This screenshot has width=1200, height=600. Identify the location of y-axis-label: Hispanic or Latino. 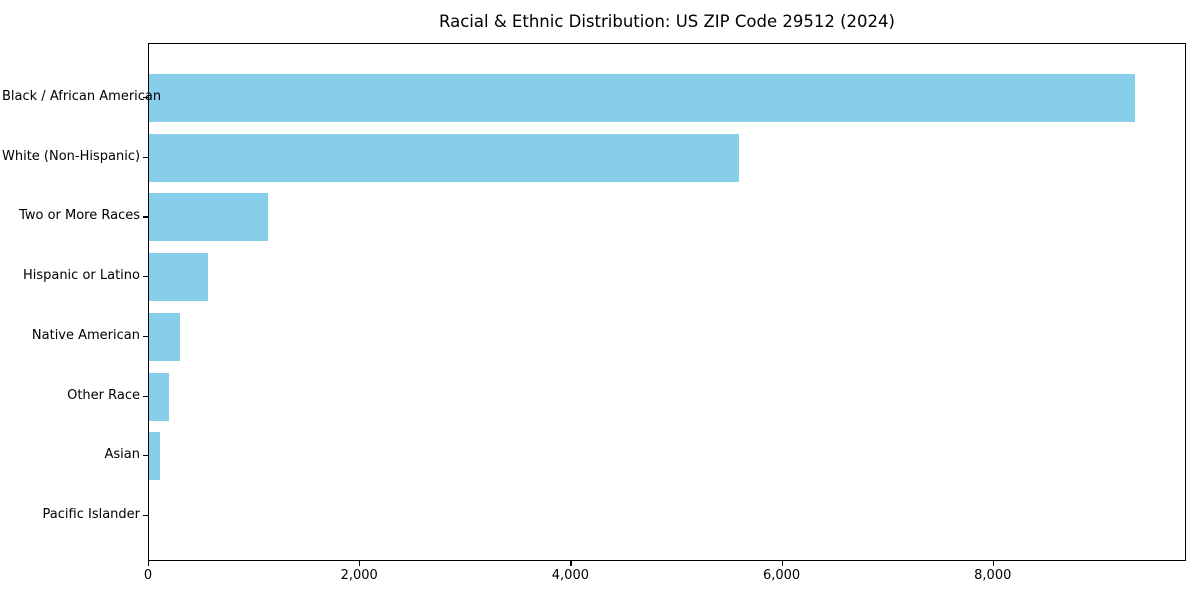
(81, 276).